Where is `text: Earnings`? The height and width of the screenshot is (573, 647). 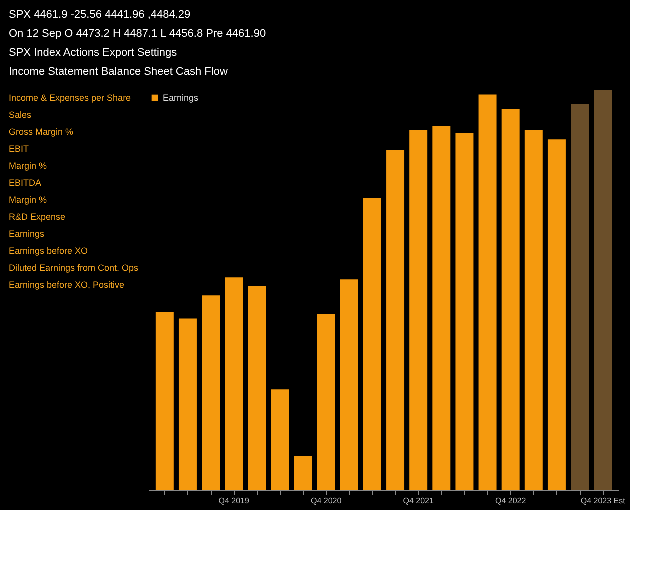 text: Earnings is located at coordinates (27, 234).